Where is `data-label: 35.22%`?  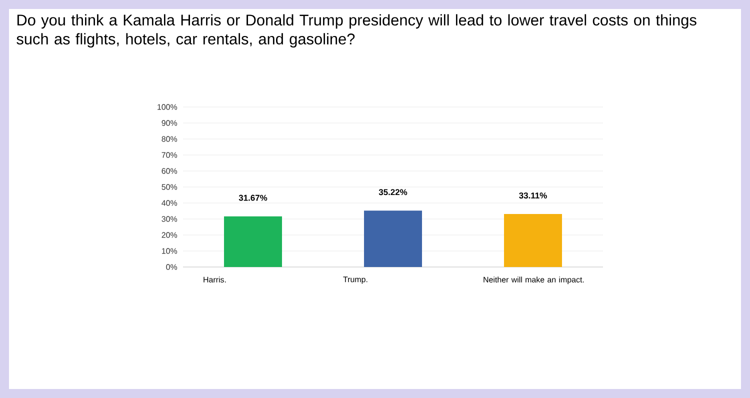
data-label: 35.22% is located at coordinates (393, 192).